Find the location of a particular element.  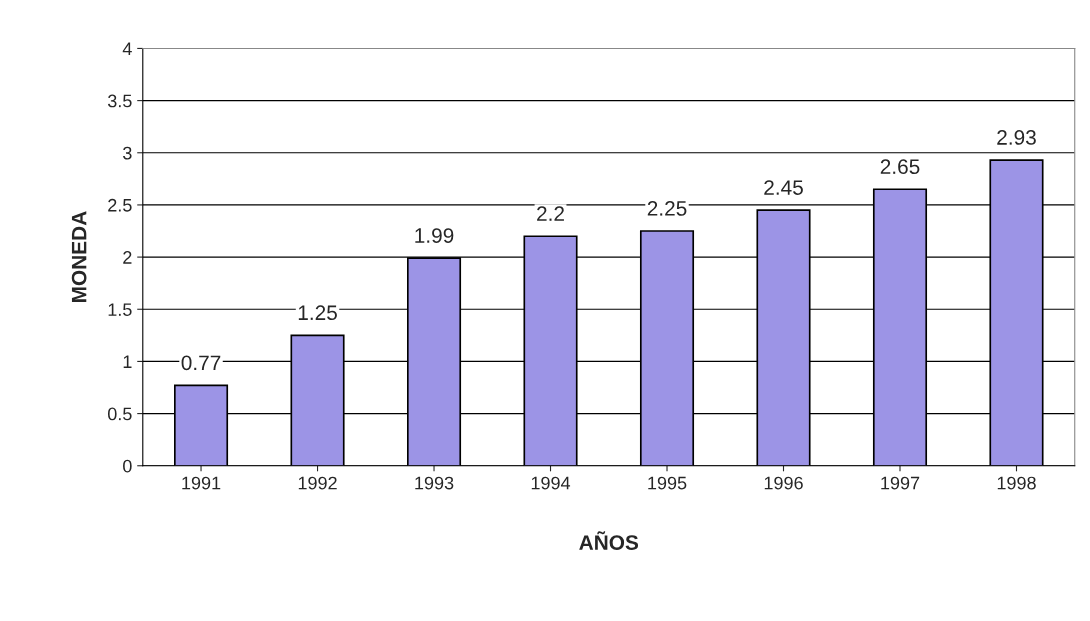

y-tick-label: 2.5 is located at coordinates (120, 205).